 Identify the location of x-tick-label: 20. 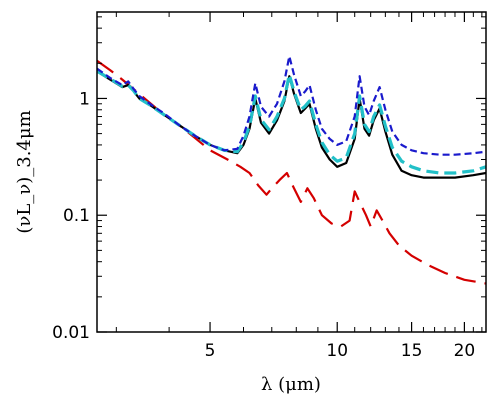
(465, 351).